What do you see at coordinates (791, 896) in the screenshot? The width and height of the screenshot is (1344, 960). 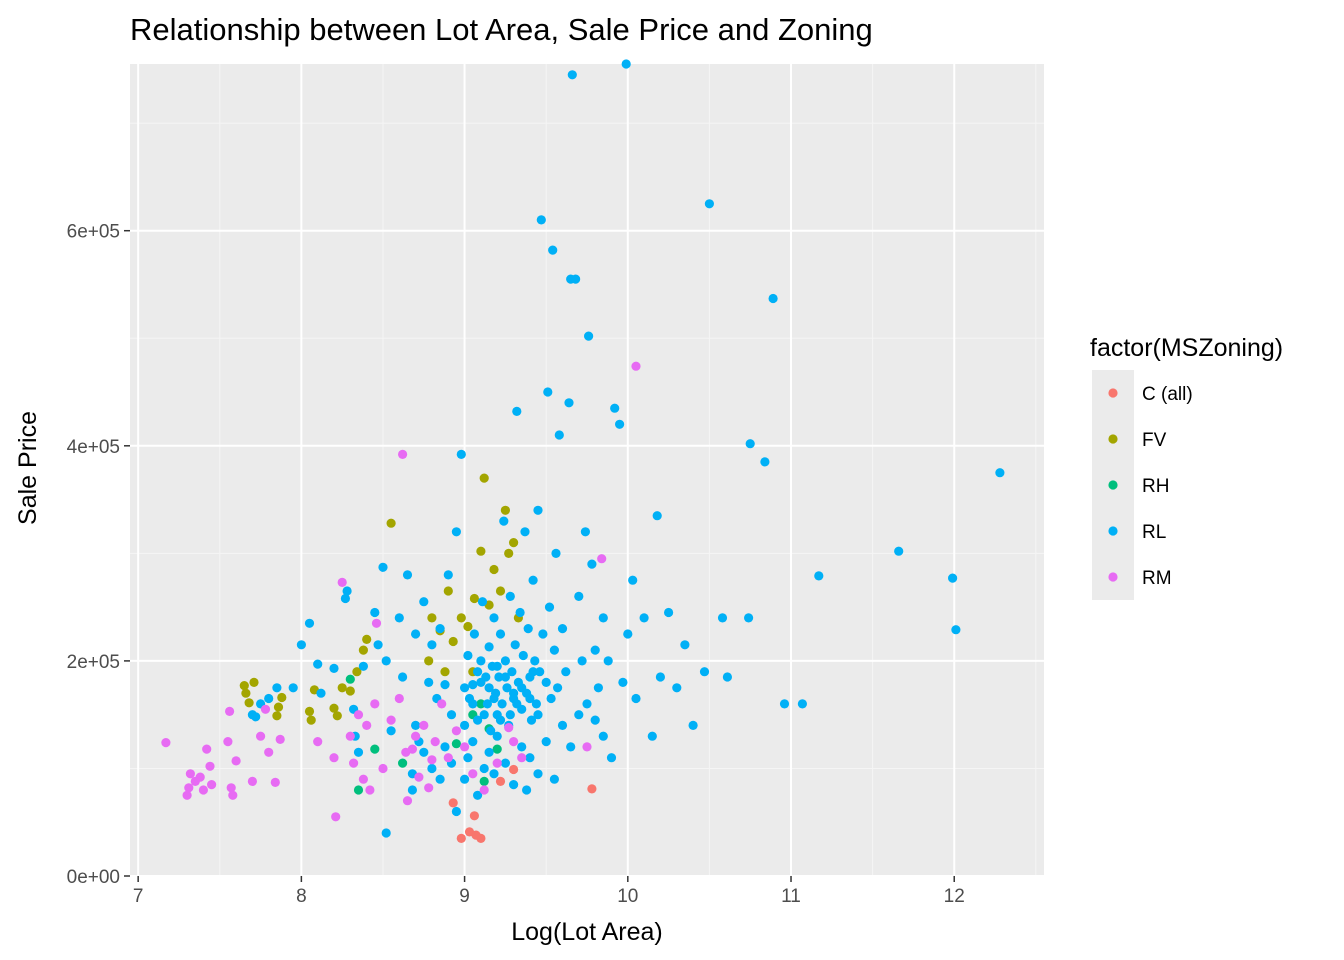 I see `x-tick-label: 11` at bounding box center [791, 896].